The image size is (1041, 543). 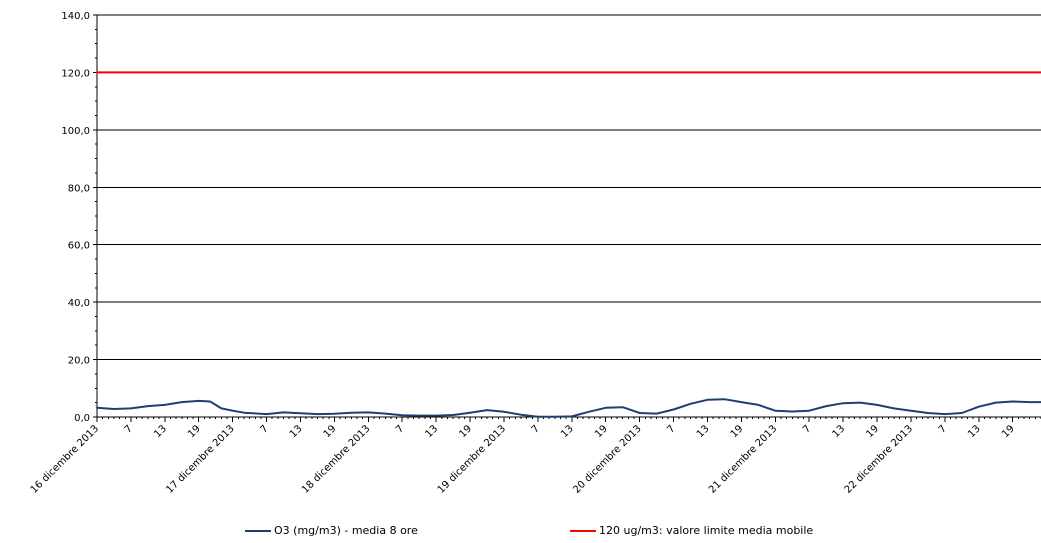 I want to click on x-tick-label: 17 dicembre 2013, so click(x=200, y=459).